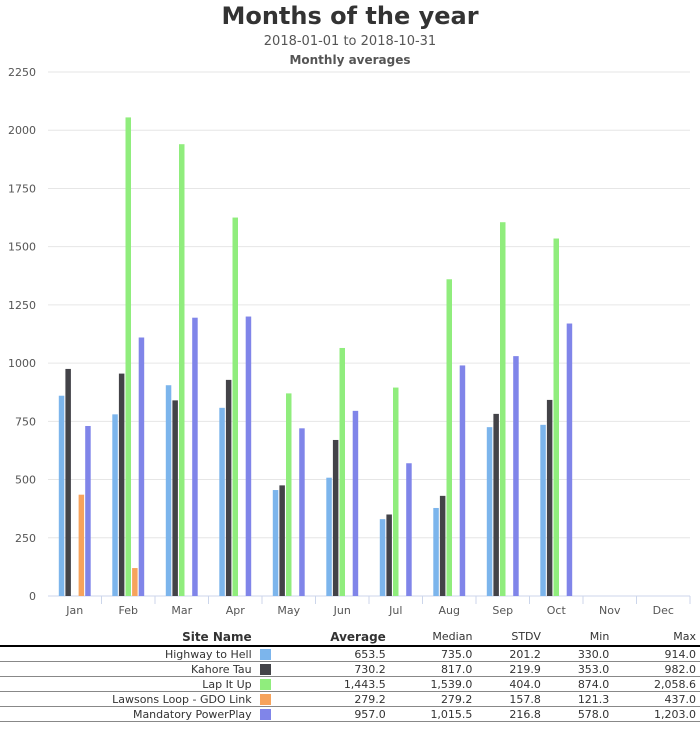  I want to click on median-cell: 279.2, so click(433, 699).